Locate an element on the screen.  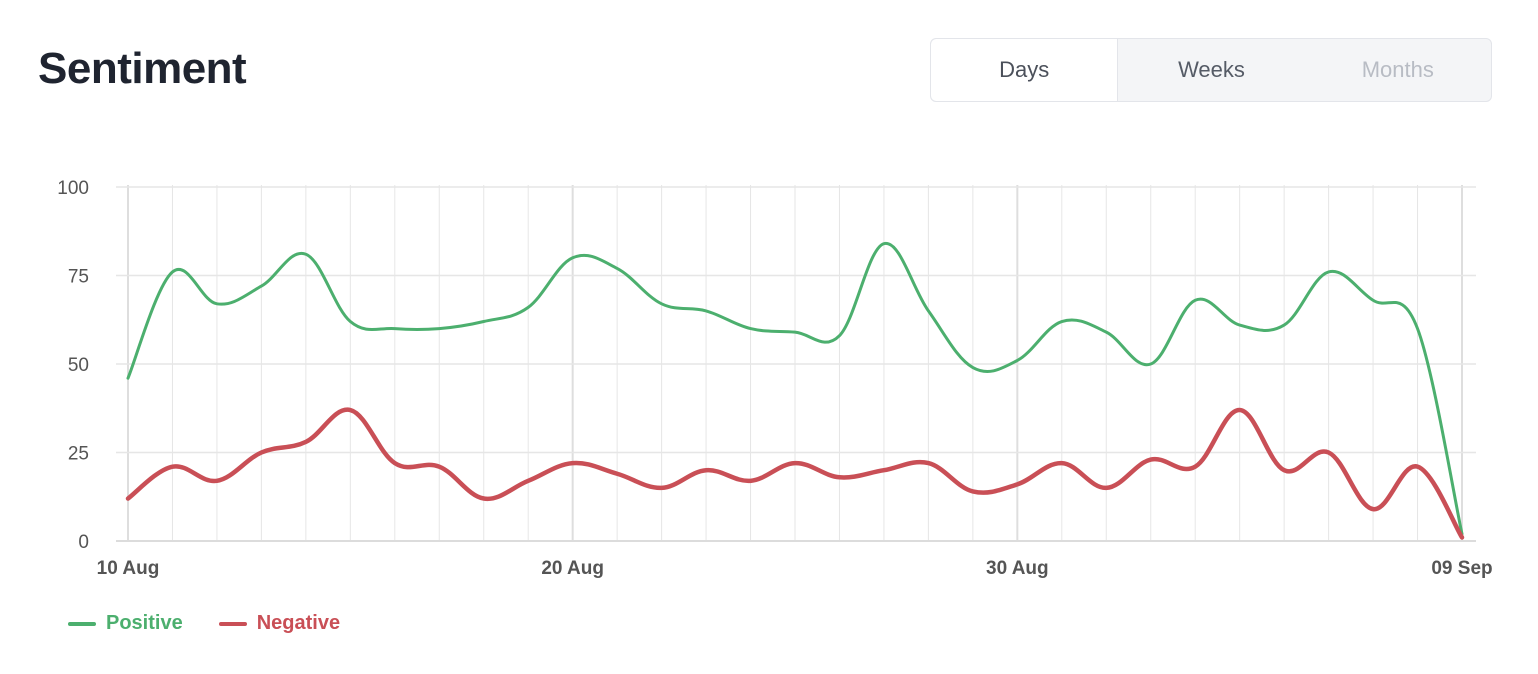
legend-label-positive: Positive is located at coordinates (144, 623).